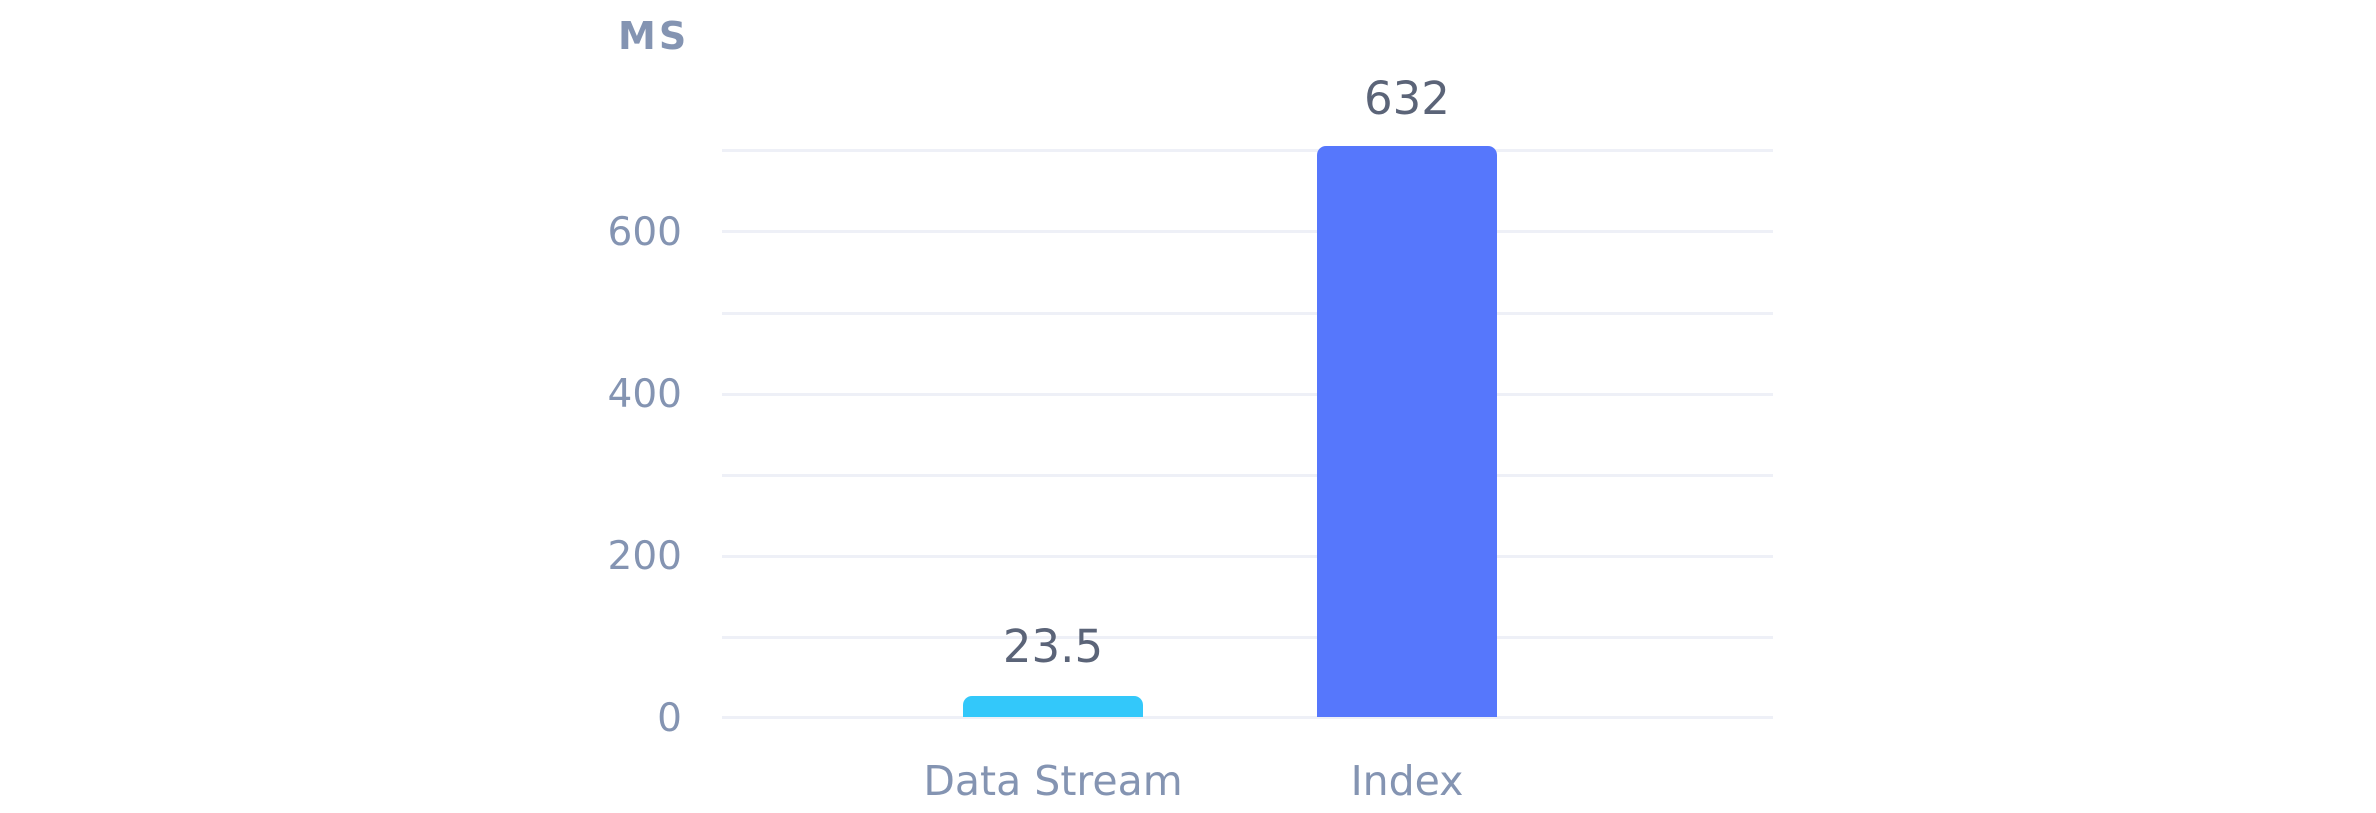 The image size is (2376, 813). Describe the element at coordinates (1407, 431) in the screenshot. I see `bar-index` at that location.